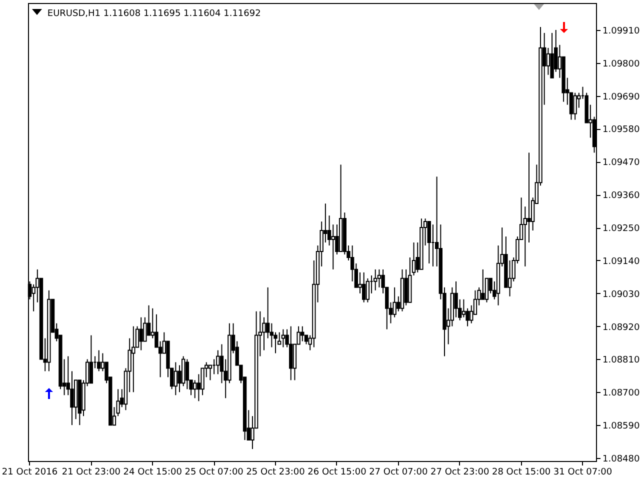 The image size is (640, 480). Describe the element at coordinates (621, 295) in the screenshot. I see `y-tick-label: 1.09030` at that location.